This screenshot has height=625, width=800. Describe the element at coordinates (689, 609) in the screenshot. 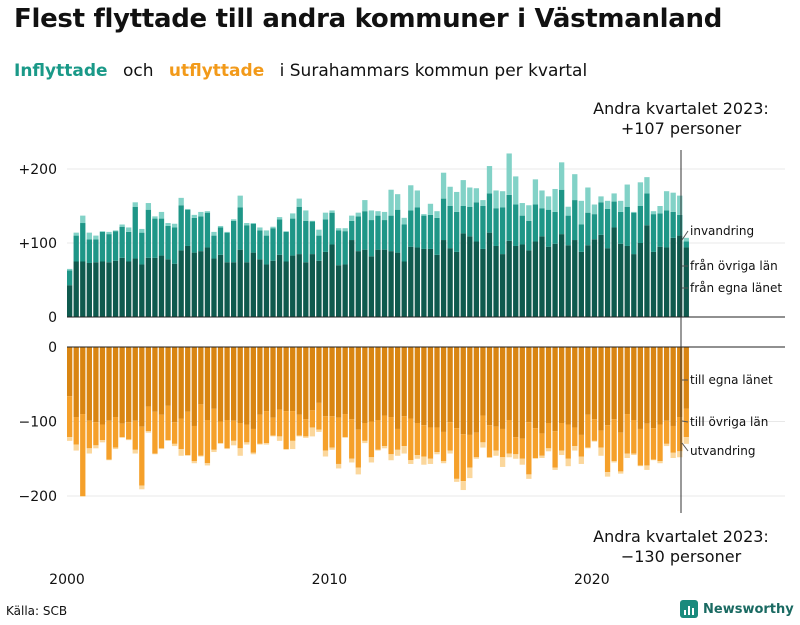

I see `bar-chart-icon` at that location.